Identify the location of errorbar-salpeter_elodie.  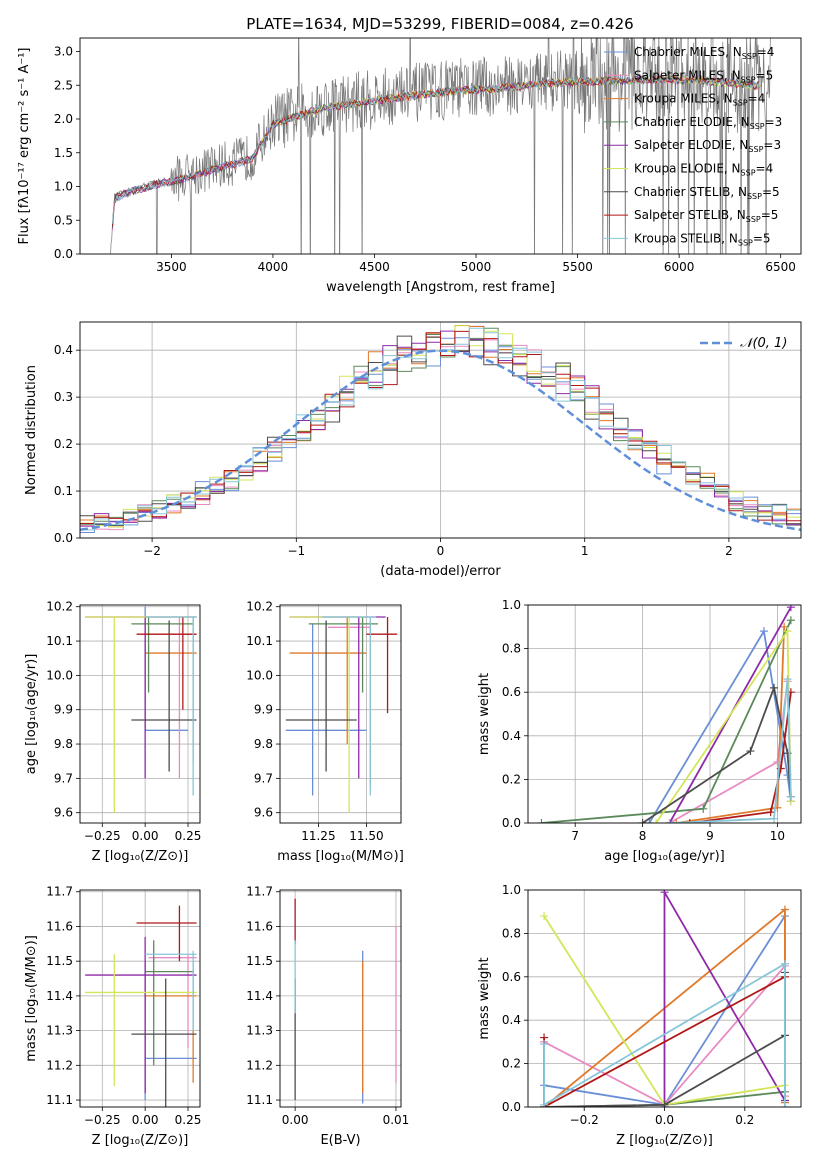
(141, 1015).